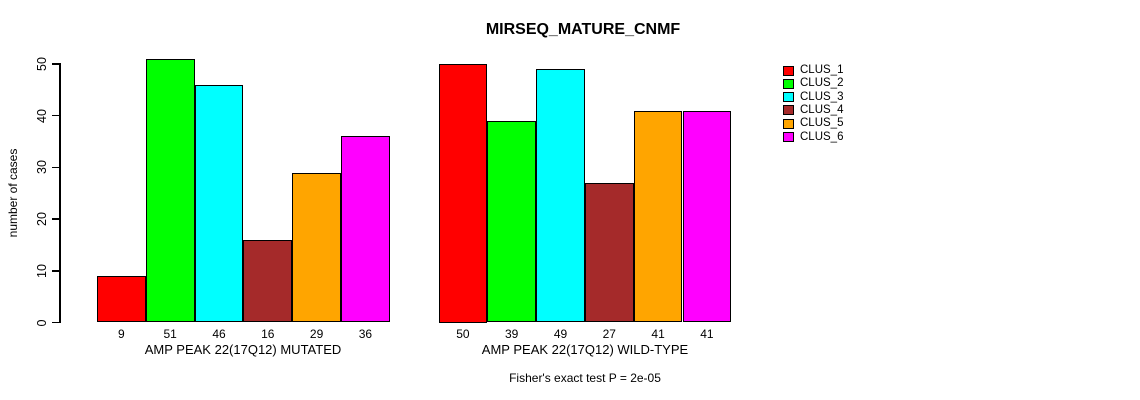 The width and height of the screenshot is (1140, 400). What do you see at coordinates (42, 270) in the screenshot?
I see `y-tick-label: 10` at bounding box center [42, 270].